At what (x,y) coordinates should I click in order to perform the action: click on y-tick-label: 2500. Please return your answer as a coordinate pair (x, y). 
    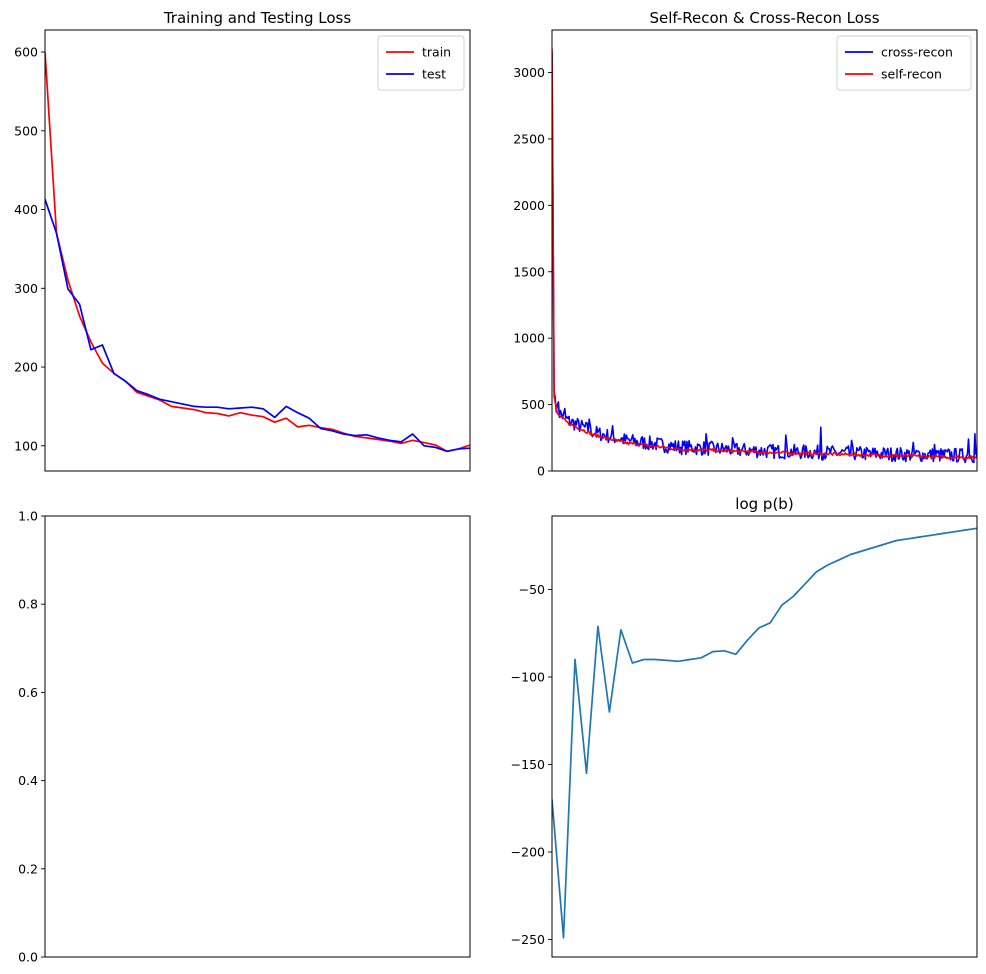
    Looking at the image, I should click on (529, 138).